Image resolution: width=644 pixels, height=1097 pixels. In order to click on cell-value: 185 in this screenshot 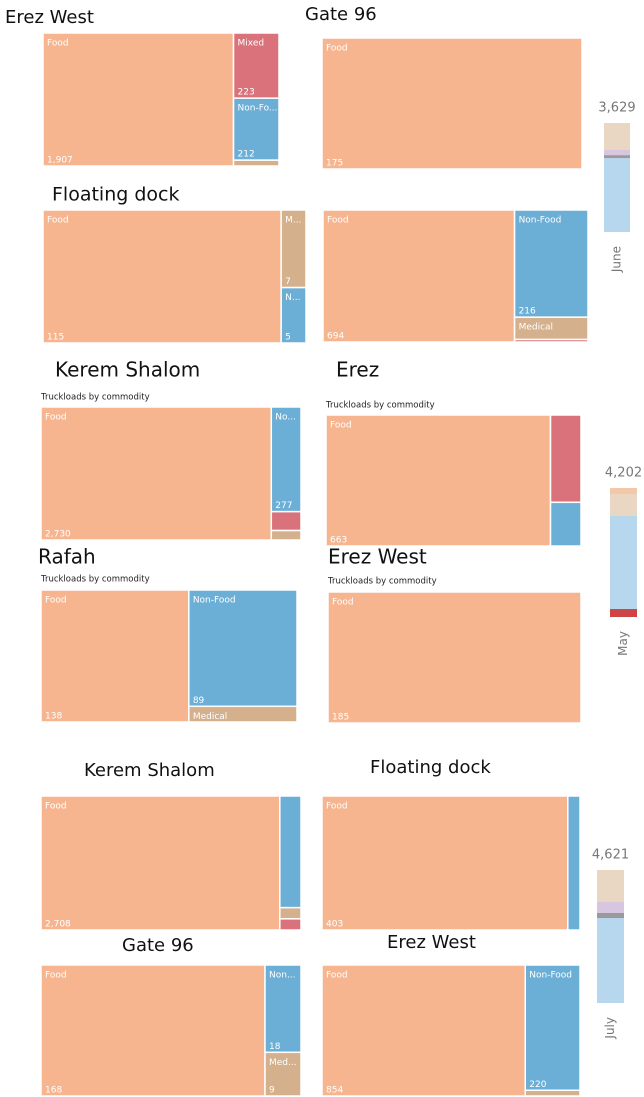, I will do `click(340, 718)`.